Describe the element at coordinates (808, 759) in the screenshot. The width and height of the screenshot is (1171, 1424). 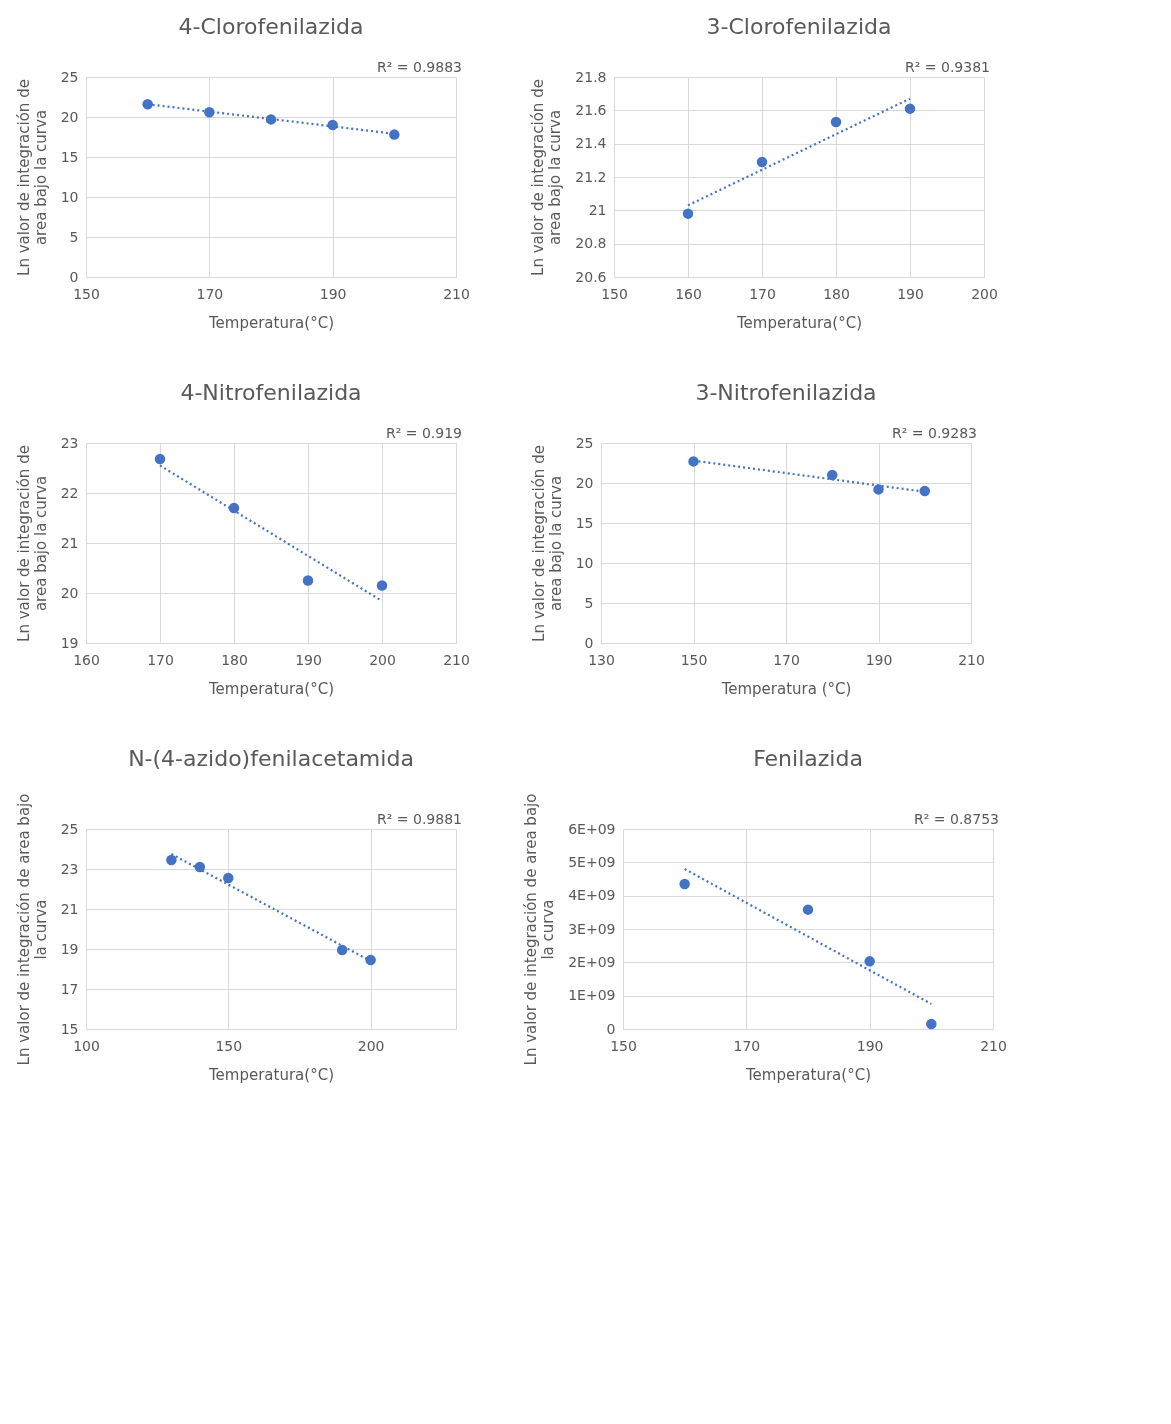
I see `chart-title: Fenilazida` at that location.